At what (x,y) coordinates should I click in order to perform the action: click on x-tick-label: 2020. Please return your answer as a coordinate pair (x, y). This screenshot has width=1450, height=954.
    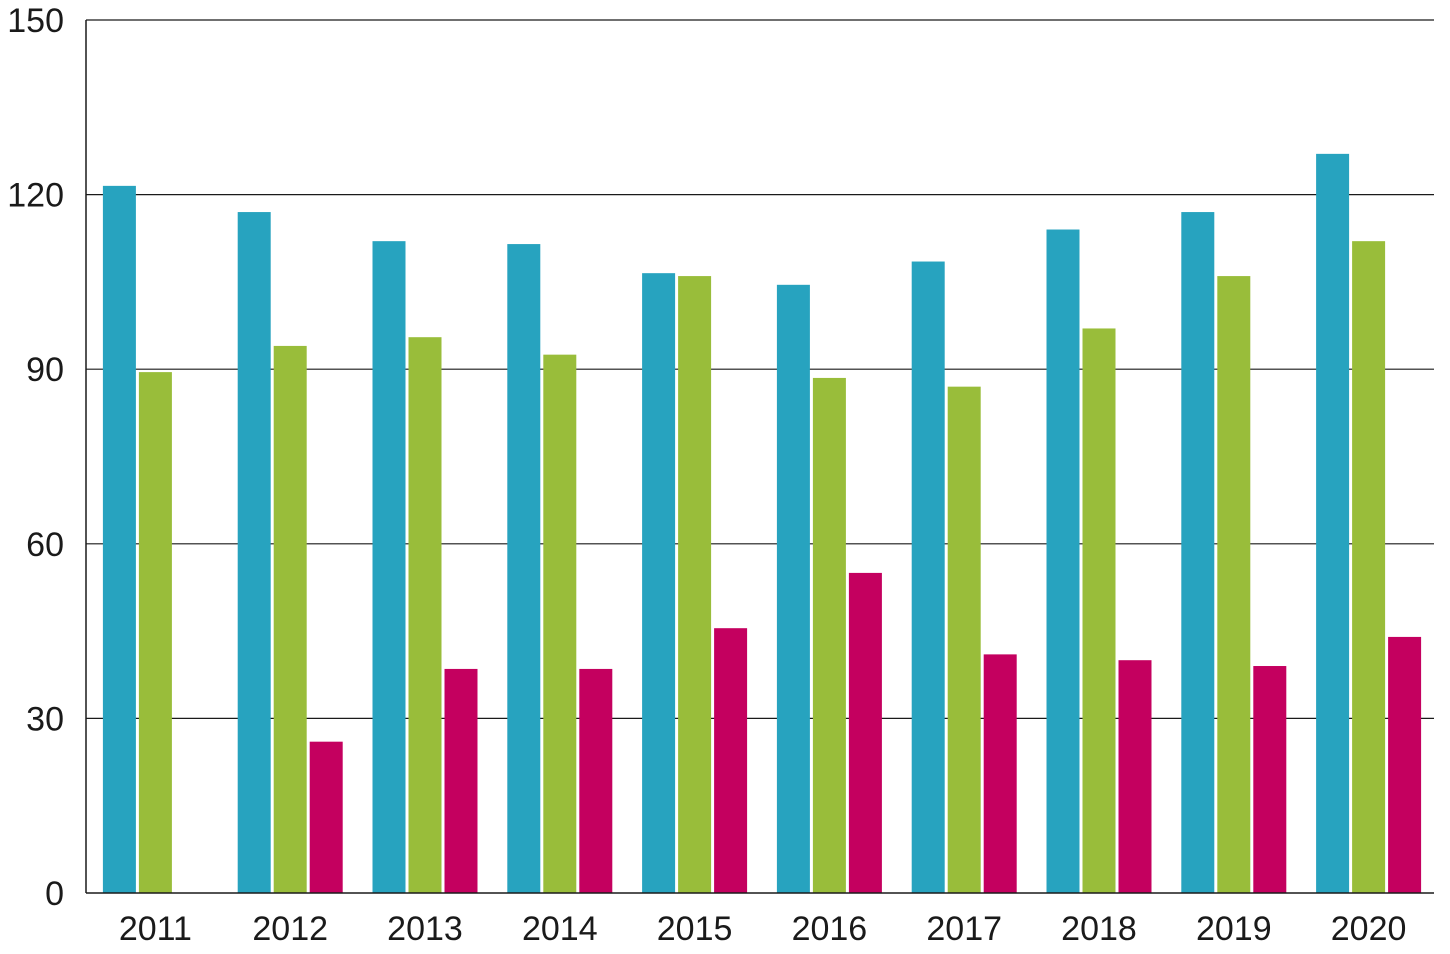
    Looking at the image, I should click on (1369, 929).